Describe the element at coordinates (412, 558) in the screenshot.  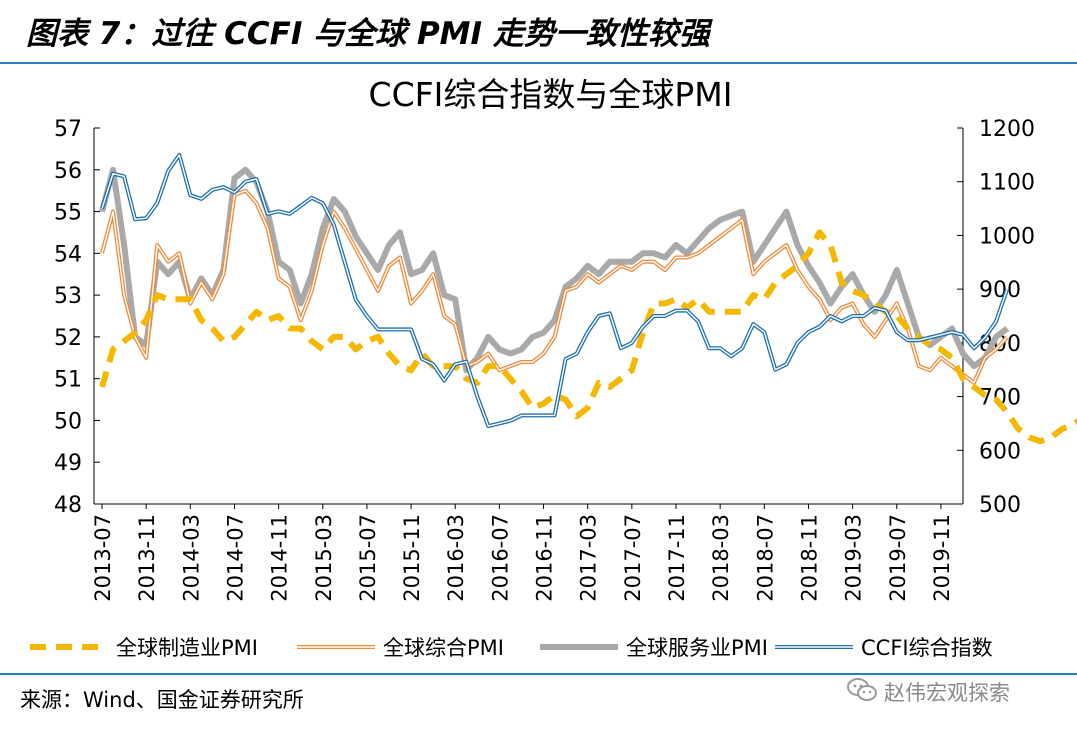
I see `x-tick-label: 2015-11` at that location.